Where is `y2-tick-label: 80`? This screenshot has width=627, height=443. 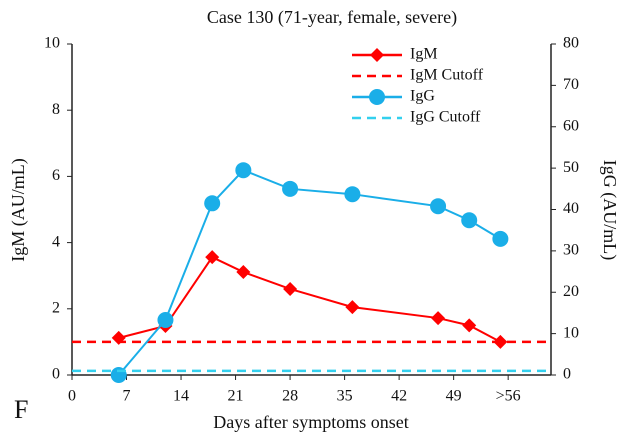 y2-tick-label: 80 is located at coordinates (571, 43).